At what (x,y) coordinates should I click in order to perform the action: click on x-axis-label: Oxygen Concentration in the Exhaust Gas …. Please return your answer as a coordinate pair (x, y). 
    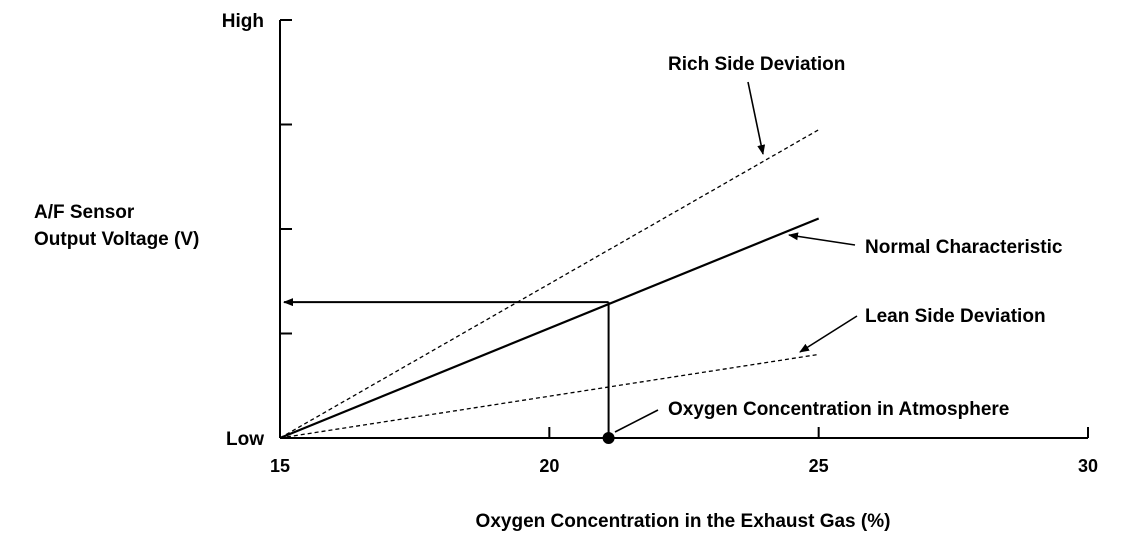
    Looking at the image, I should click on (683, 521).